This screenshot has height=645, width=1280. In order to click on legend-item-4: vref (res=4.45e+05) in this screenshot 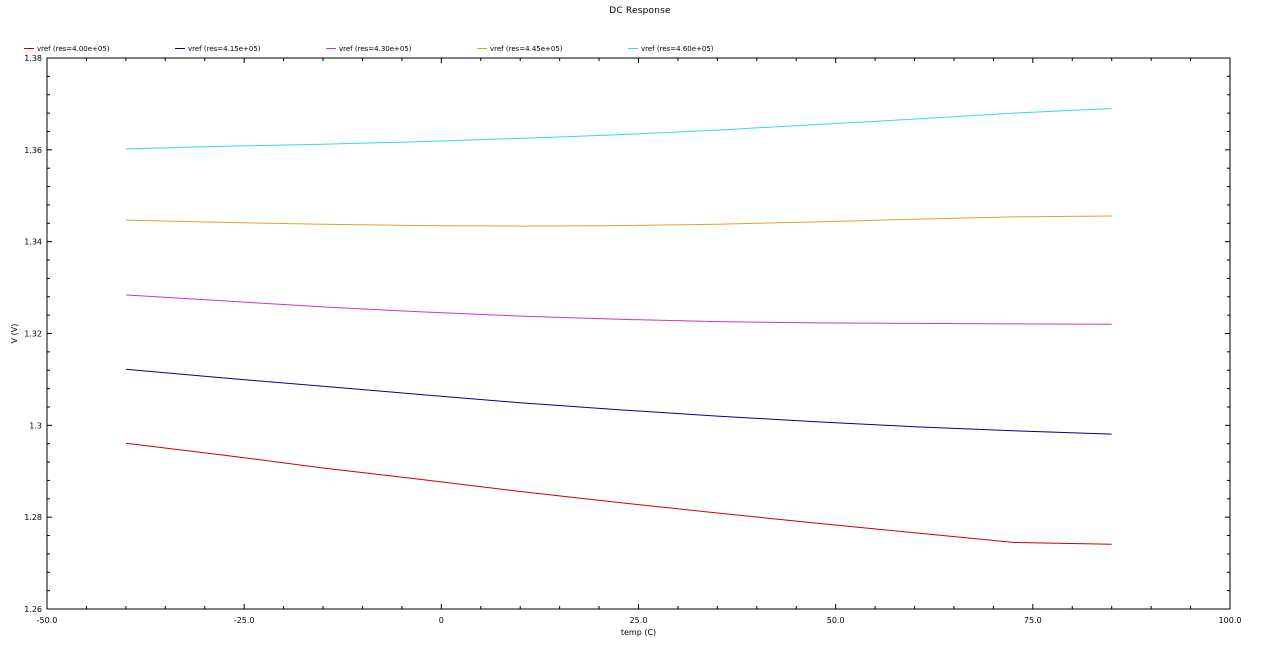, I will do `click(520, 49)`.